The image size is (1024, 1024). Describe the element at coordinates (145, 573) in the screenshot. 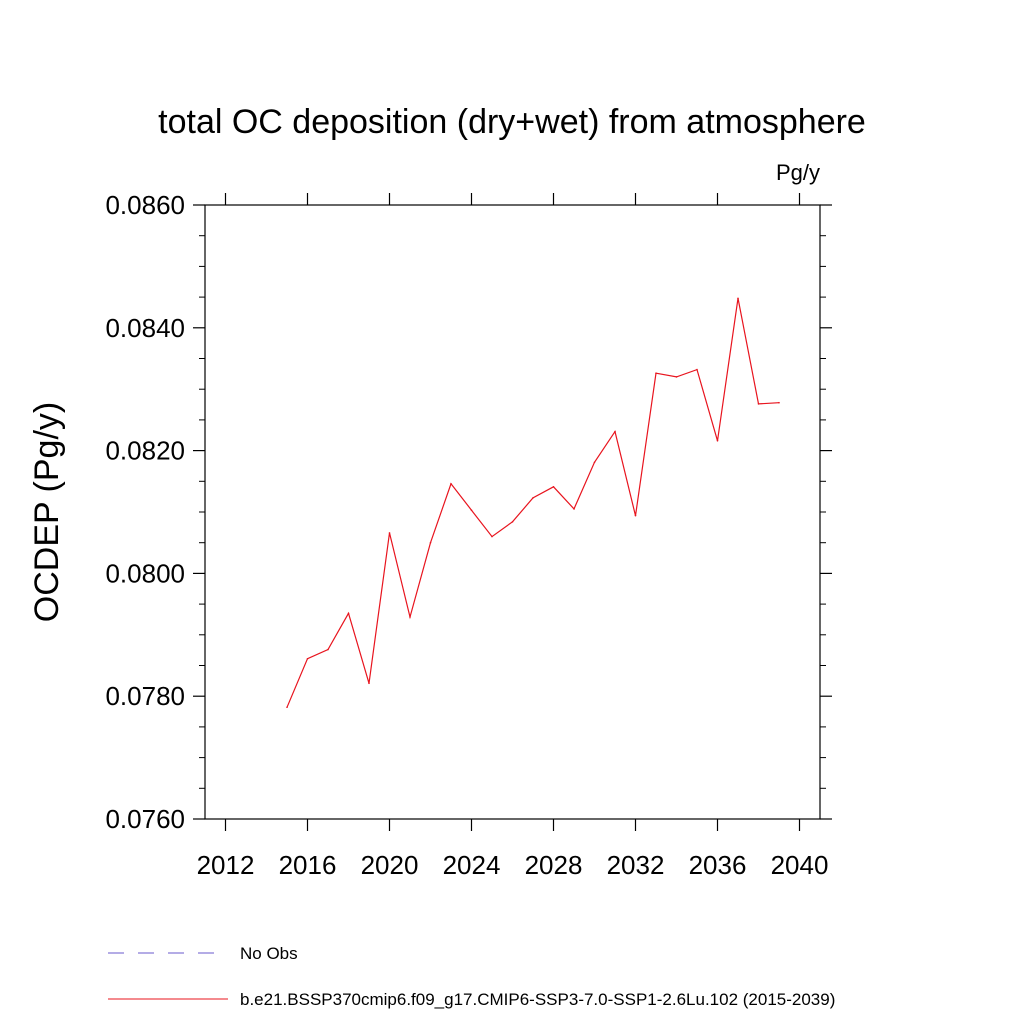

I see `y-tick-label: 0.0800` at that location.